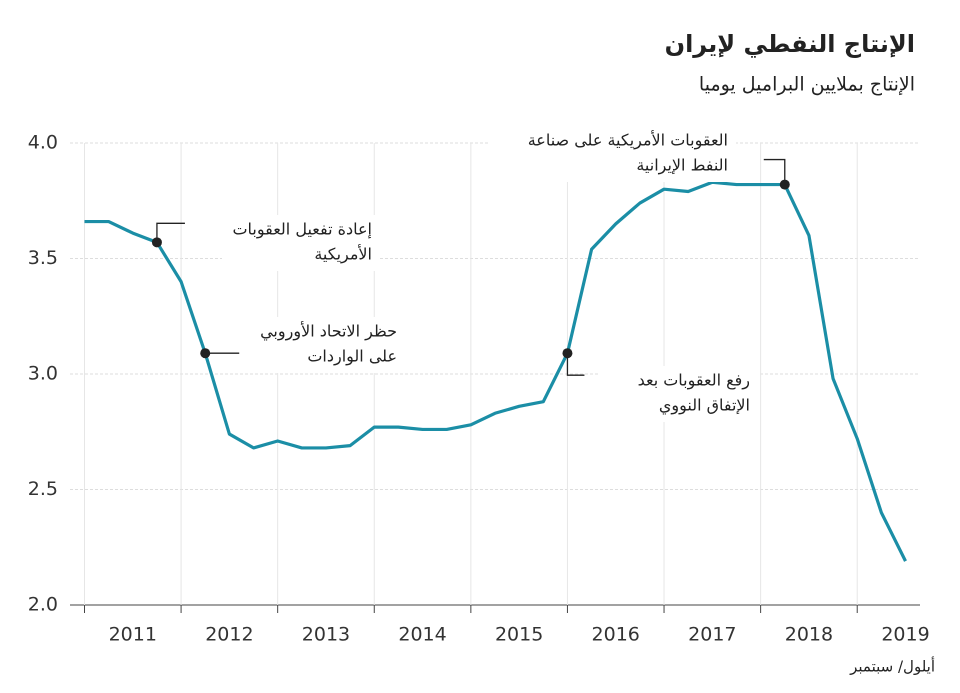  I want to click on annotation-text: حظر الاتحاد الأوروبي, so click(328, 331).